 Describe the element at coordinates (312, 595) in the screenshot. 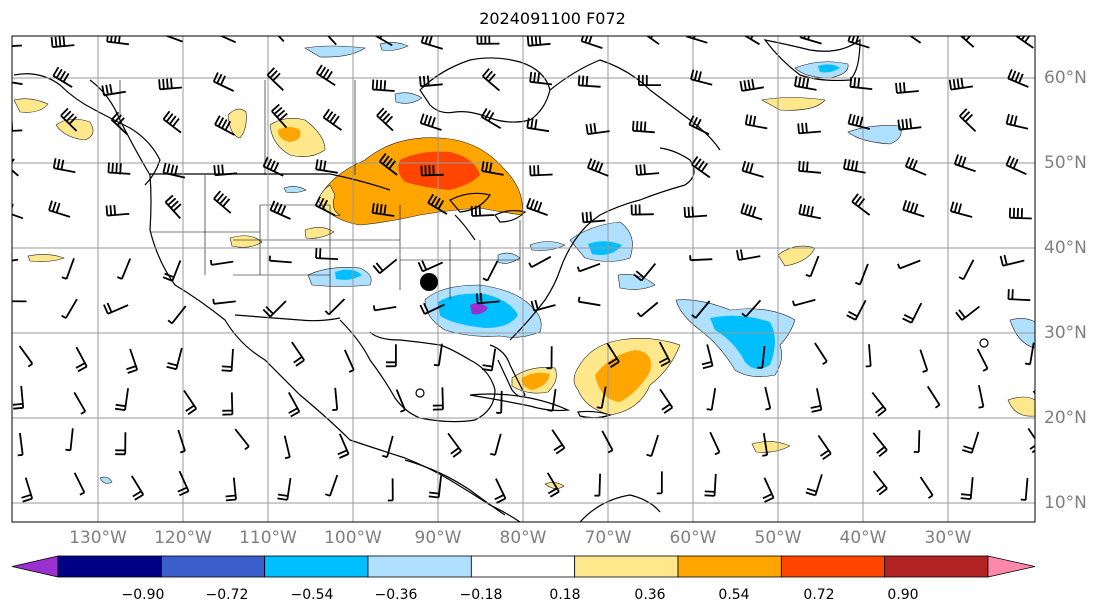

I see `colorbar-tick-label: −0.54` at that location.